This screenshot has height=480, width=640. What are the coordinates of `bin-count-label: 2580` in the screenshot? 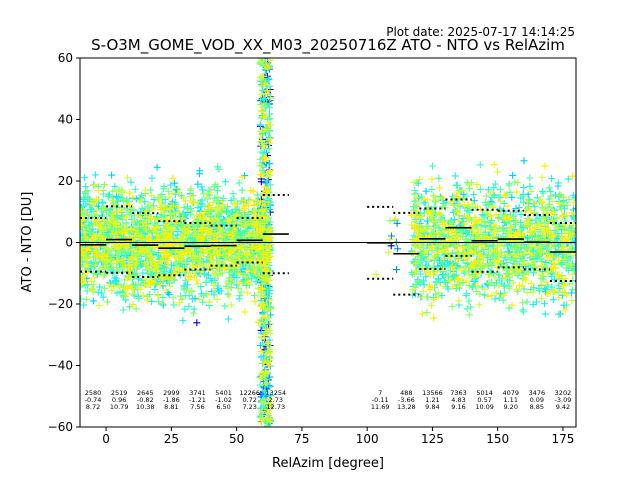 It's located at (93, 393).